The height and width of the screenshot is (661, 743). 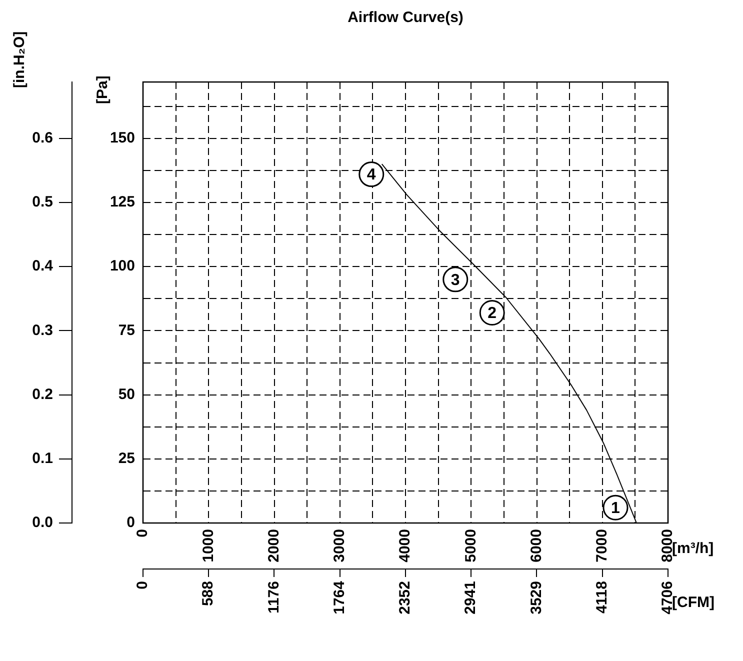 I want to click on y-tick-label: 75, so click(x=126, y=330).